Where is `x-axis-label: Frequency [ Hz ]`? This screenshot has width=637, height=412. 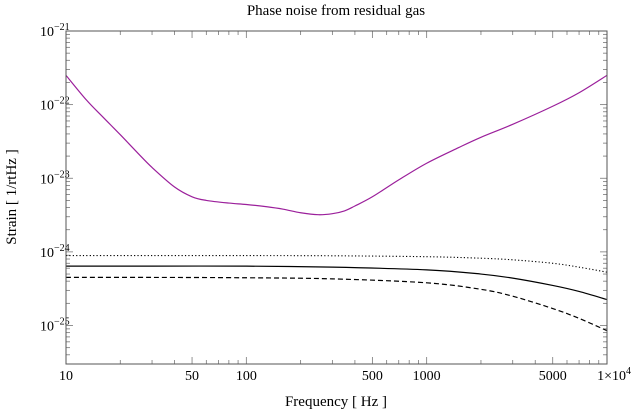 x-axis-label: Frequency [ Hz ] is located at coordinates (336, 402).